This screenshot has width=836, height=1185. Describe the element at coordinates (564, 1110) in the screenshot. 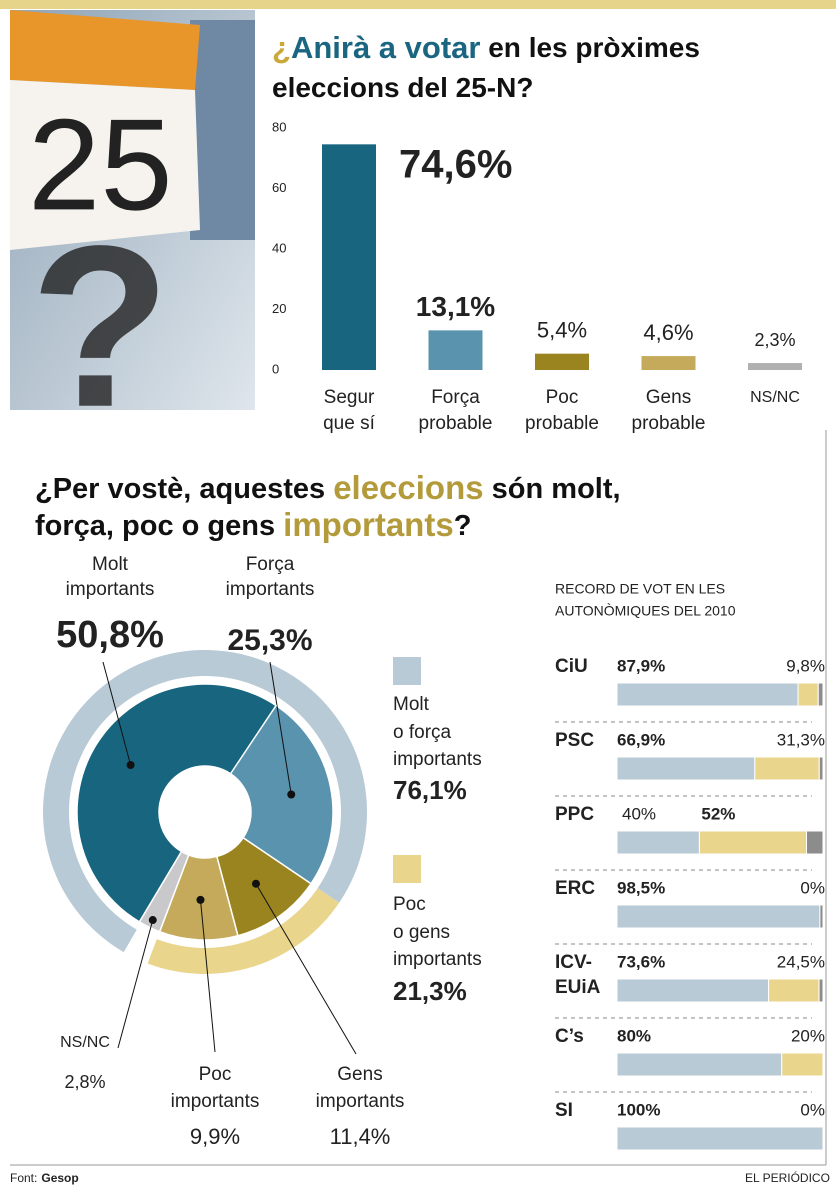

I see `row-label: SI` at that location.